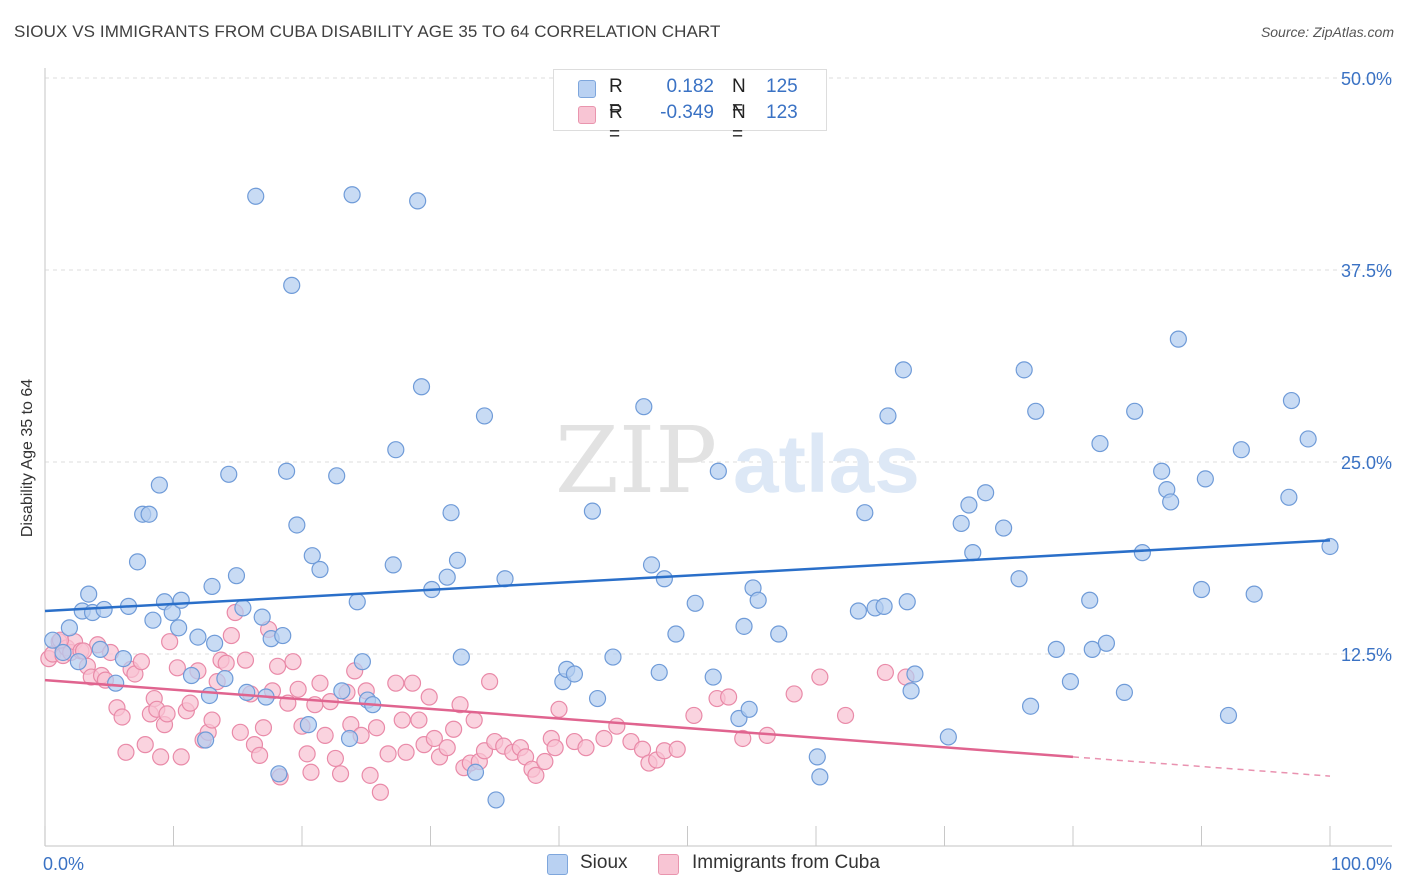 Image resolution: width=1406 pixels, height=892 pixels. I want to click on bottom-legend-swatch-cuba, so click(668, 864).